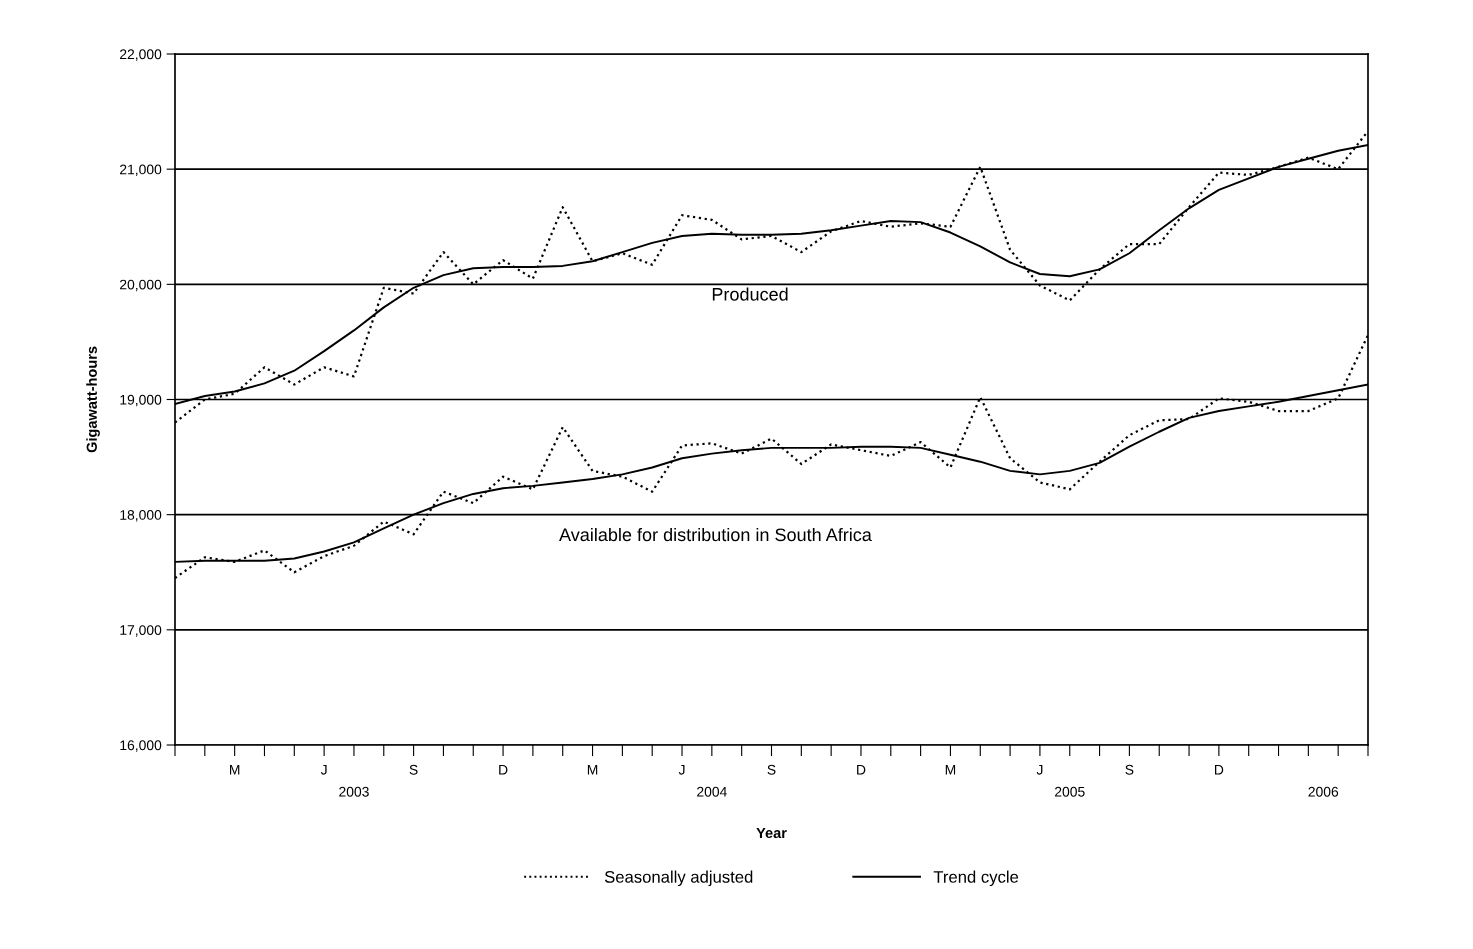  I want to click on y-tick-label: 17,000, so click(141, 631).